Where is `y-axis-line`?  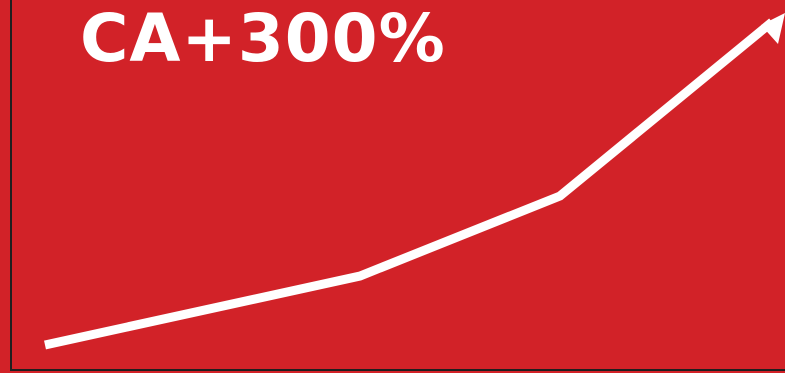 y-axis-line is located at coordinates (11, 185).